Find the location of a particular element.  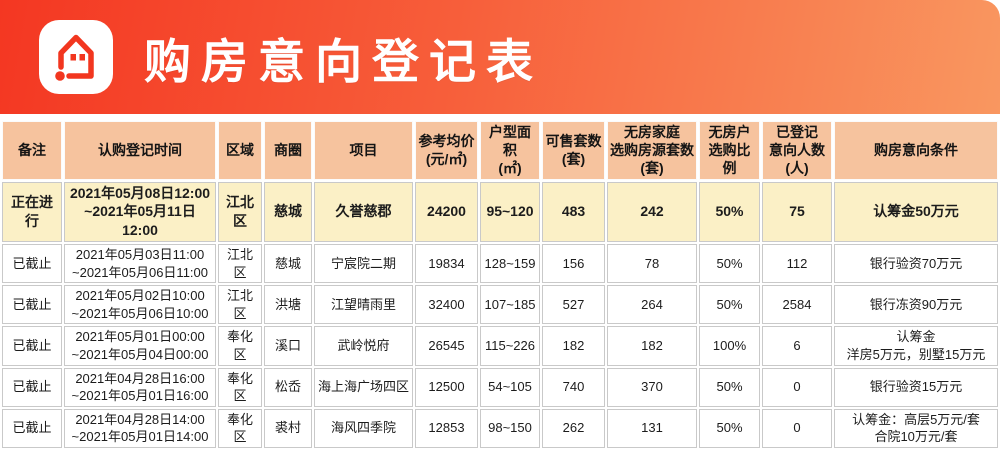

cell-size: 95~120 is located at coordinates (510, 212).